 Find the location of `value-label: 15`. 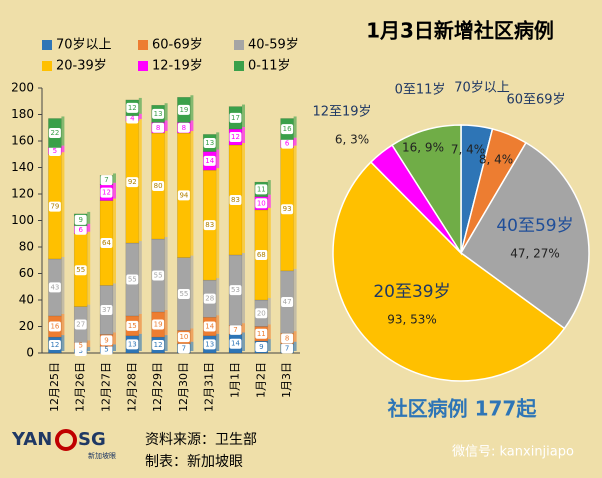

value-label: 15 is located at coordinates (132, 326).